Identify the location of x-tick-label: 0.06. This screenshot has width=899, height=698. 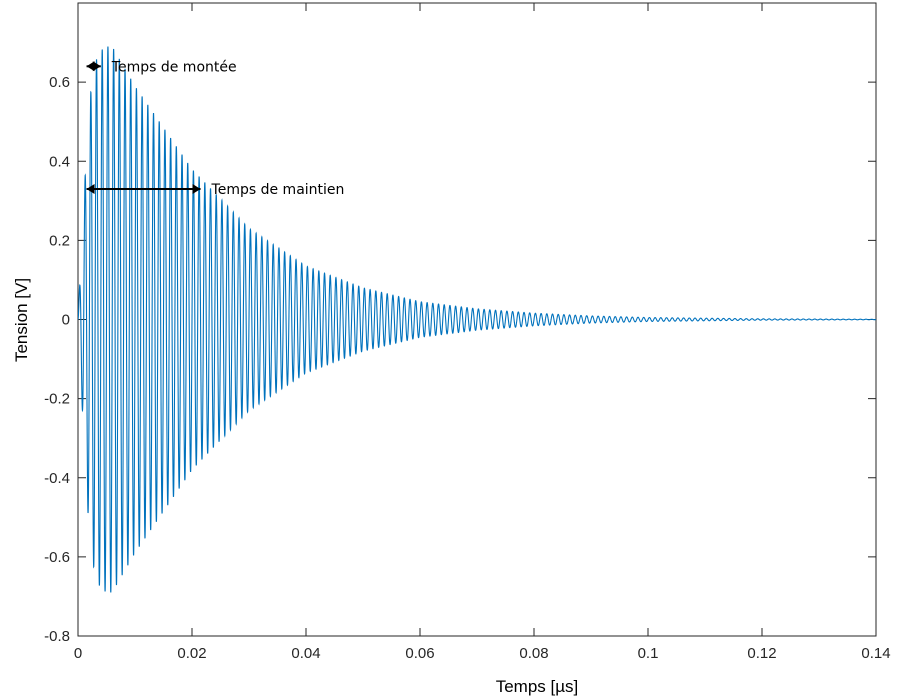
(419, 653).